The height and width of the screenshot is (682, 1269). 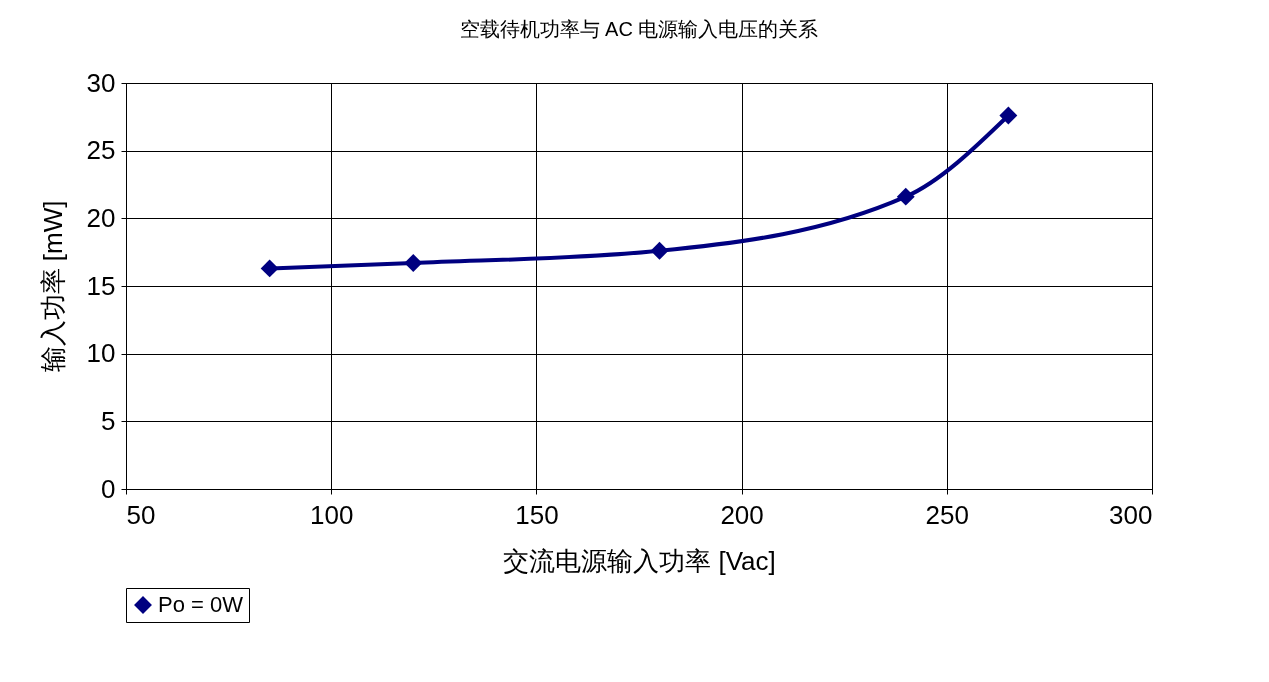 What do you see at coordinates (101, 353) in the screenshot?
I see `y-tick-label: 10` at bounding box center [101, 353].